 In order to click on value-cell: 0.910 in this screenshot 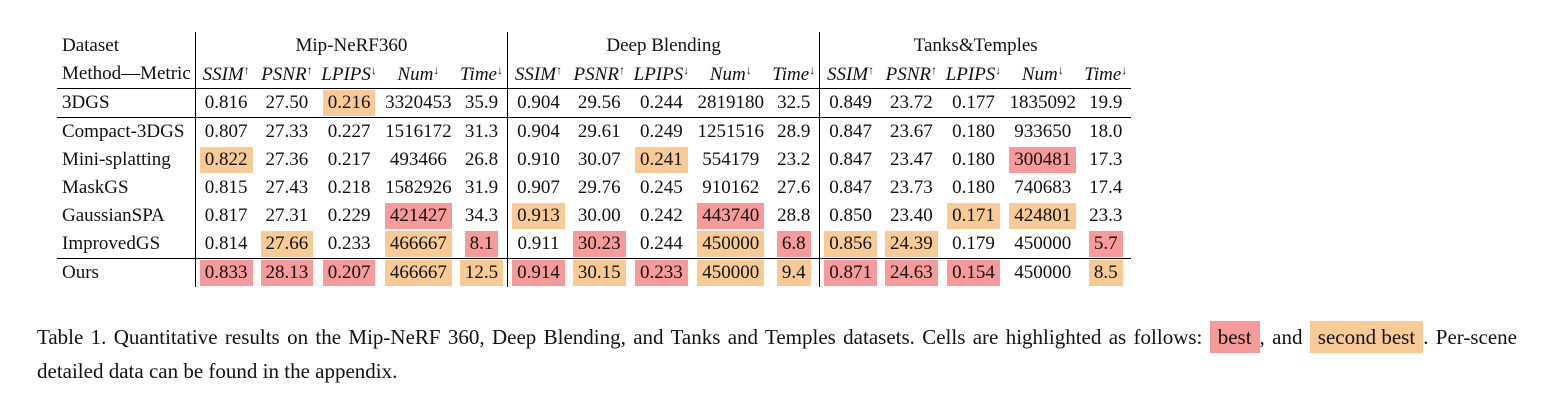, I will do `click(538, 160)`.